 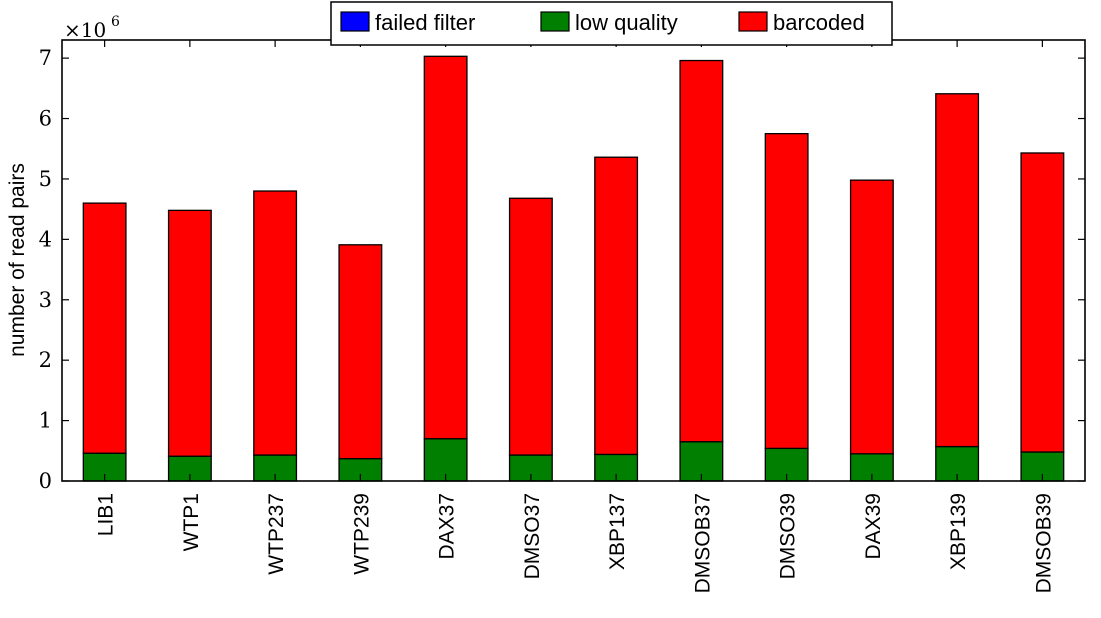 I want to click on y-tick-label: 5, so click(x=45, y=179).